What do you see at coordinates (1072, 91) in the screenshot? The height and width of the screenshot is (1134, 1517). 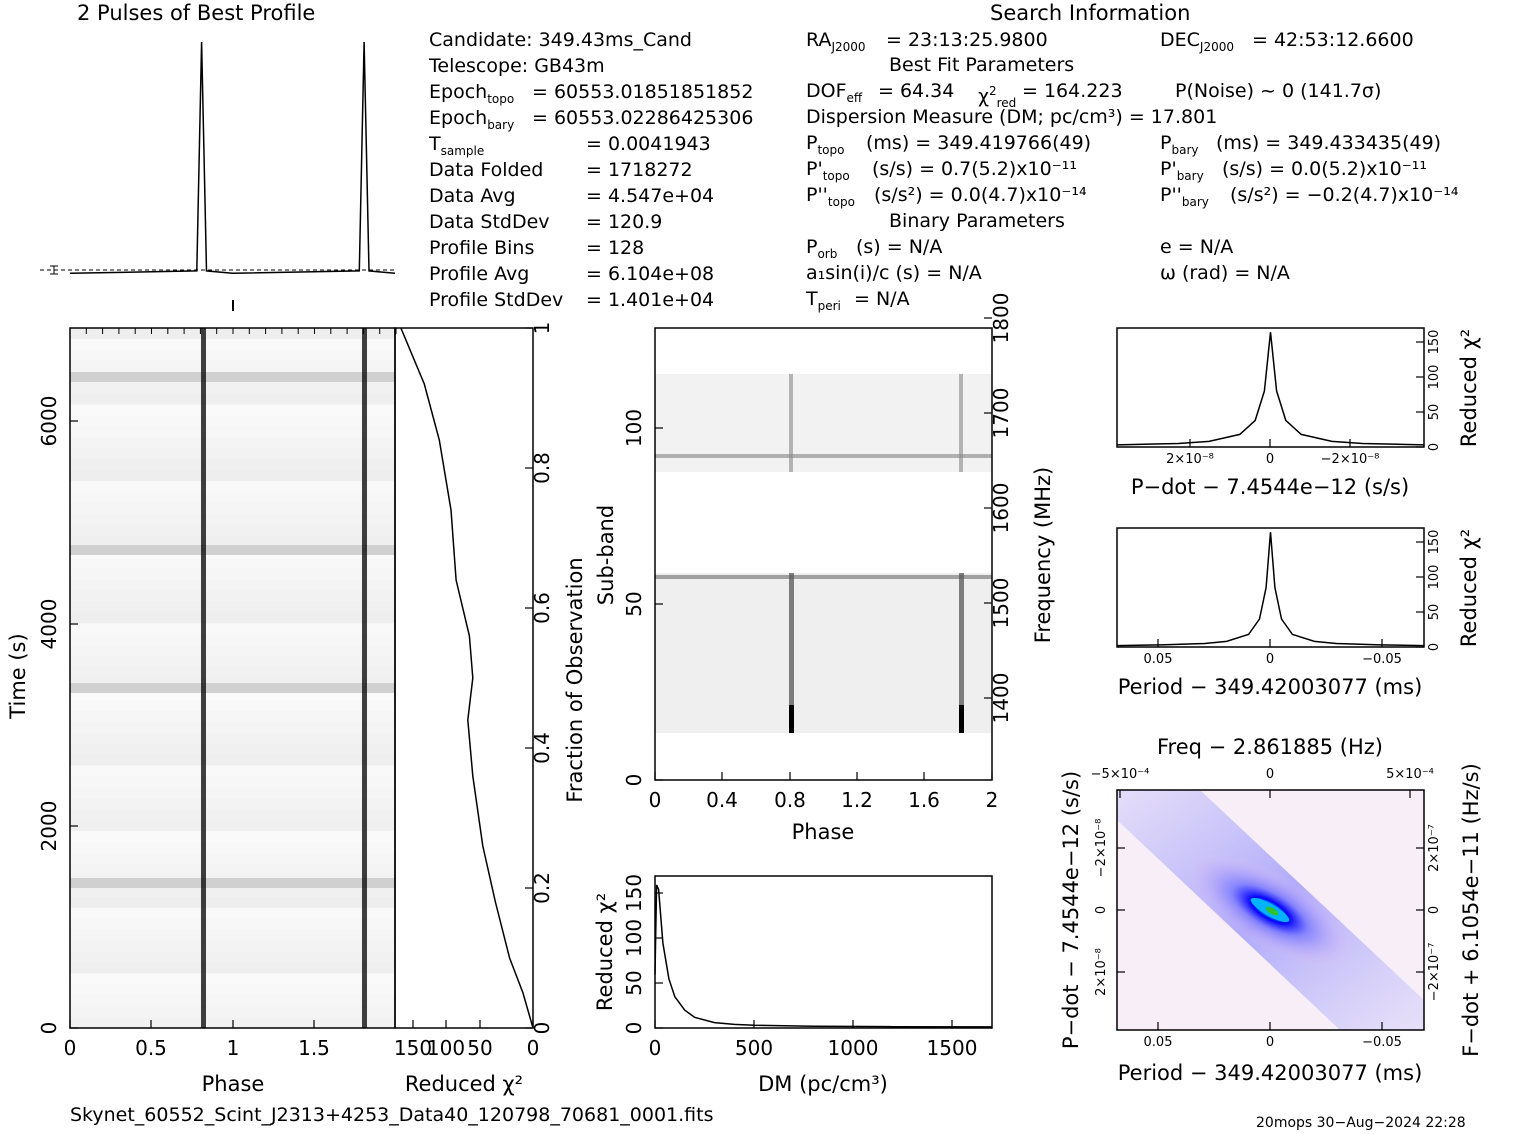 I see `chi2-value: = 164.223` at bounding box center [1072, 91].